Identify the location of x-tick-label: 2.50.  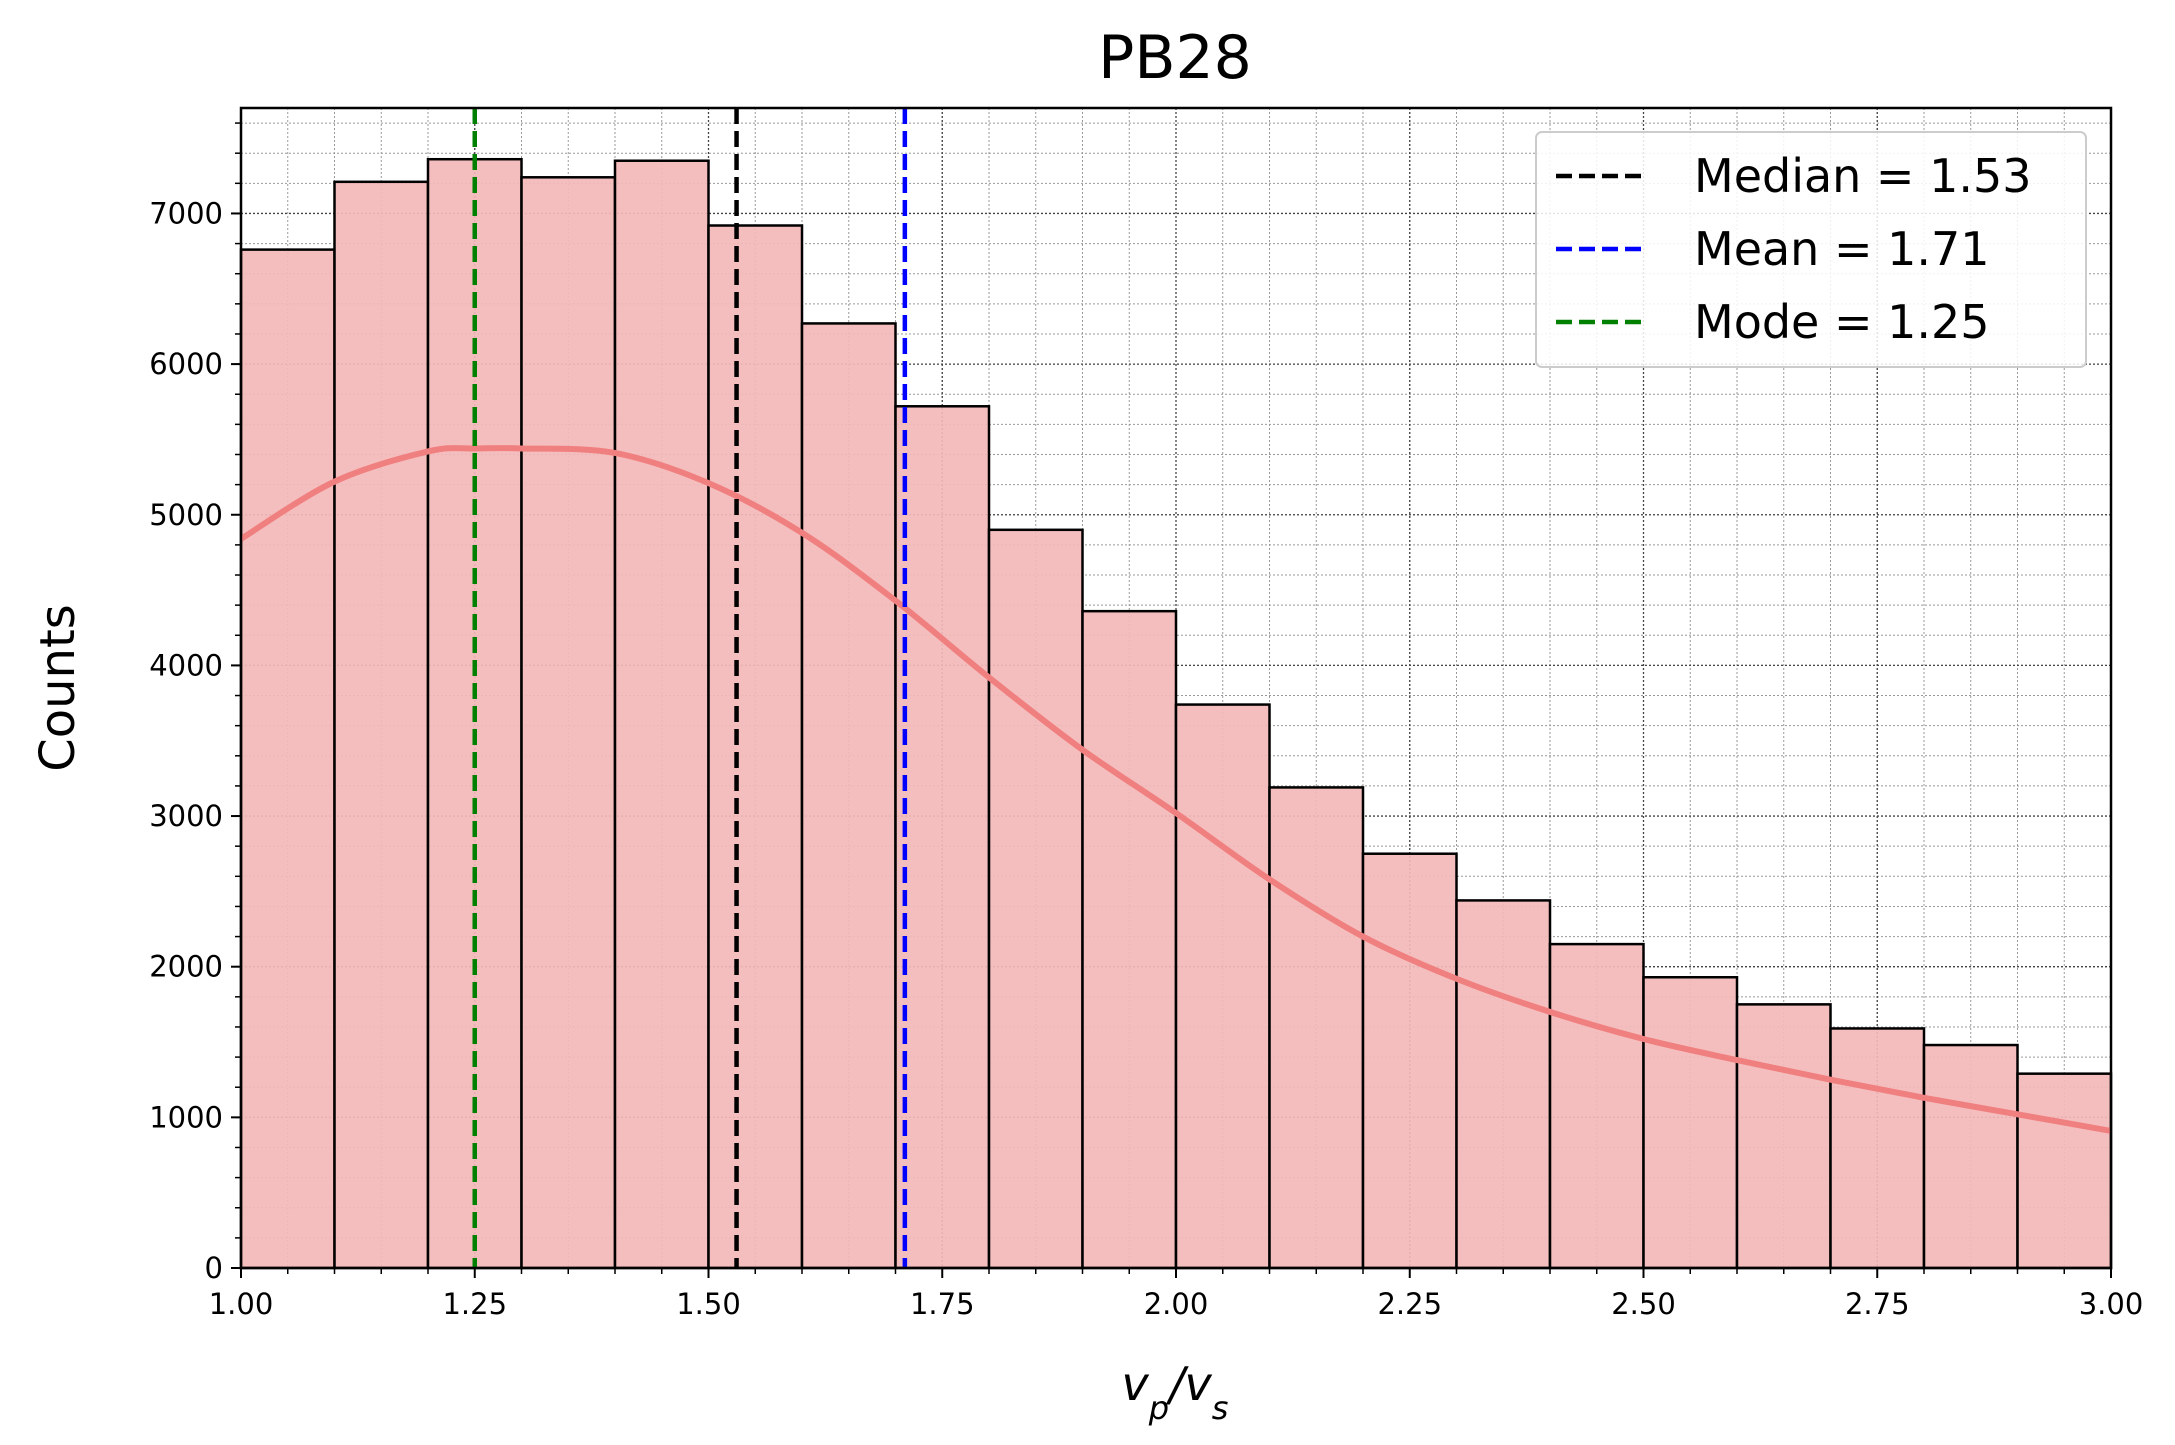
(1643, 1304).